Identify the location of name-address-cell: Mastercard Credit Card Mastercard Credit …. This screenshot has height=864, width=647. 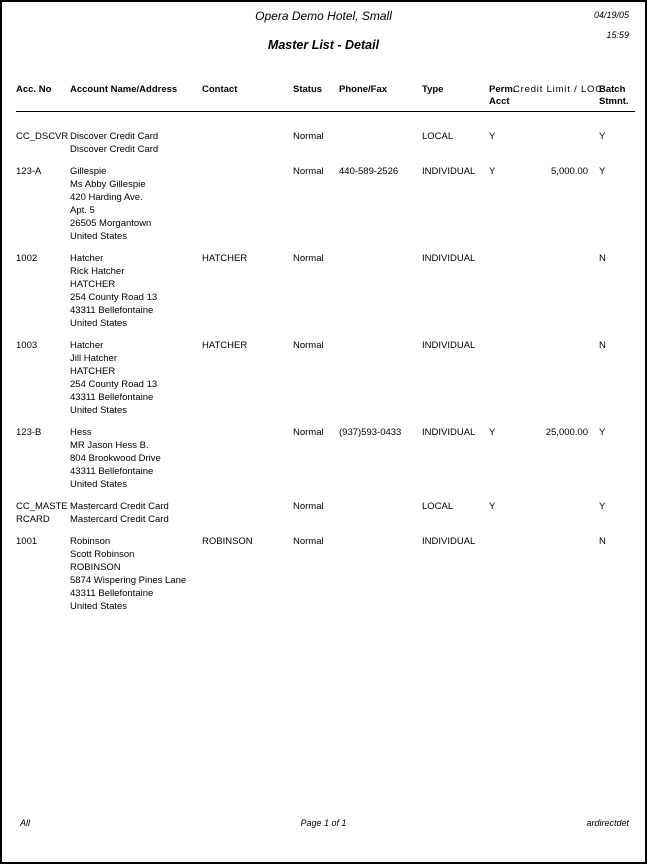
(119, 513).